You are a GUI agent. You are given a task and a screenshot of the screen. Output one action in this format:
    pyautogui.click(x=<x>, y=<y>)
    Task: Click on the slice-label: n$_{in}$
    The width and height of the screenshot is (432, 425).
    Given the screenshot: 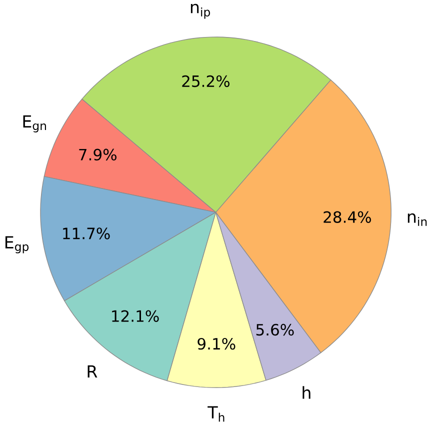 What is the action you would take?
    pyautogui.click(x=417, y=219)
    